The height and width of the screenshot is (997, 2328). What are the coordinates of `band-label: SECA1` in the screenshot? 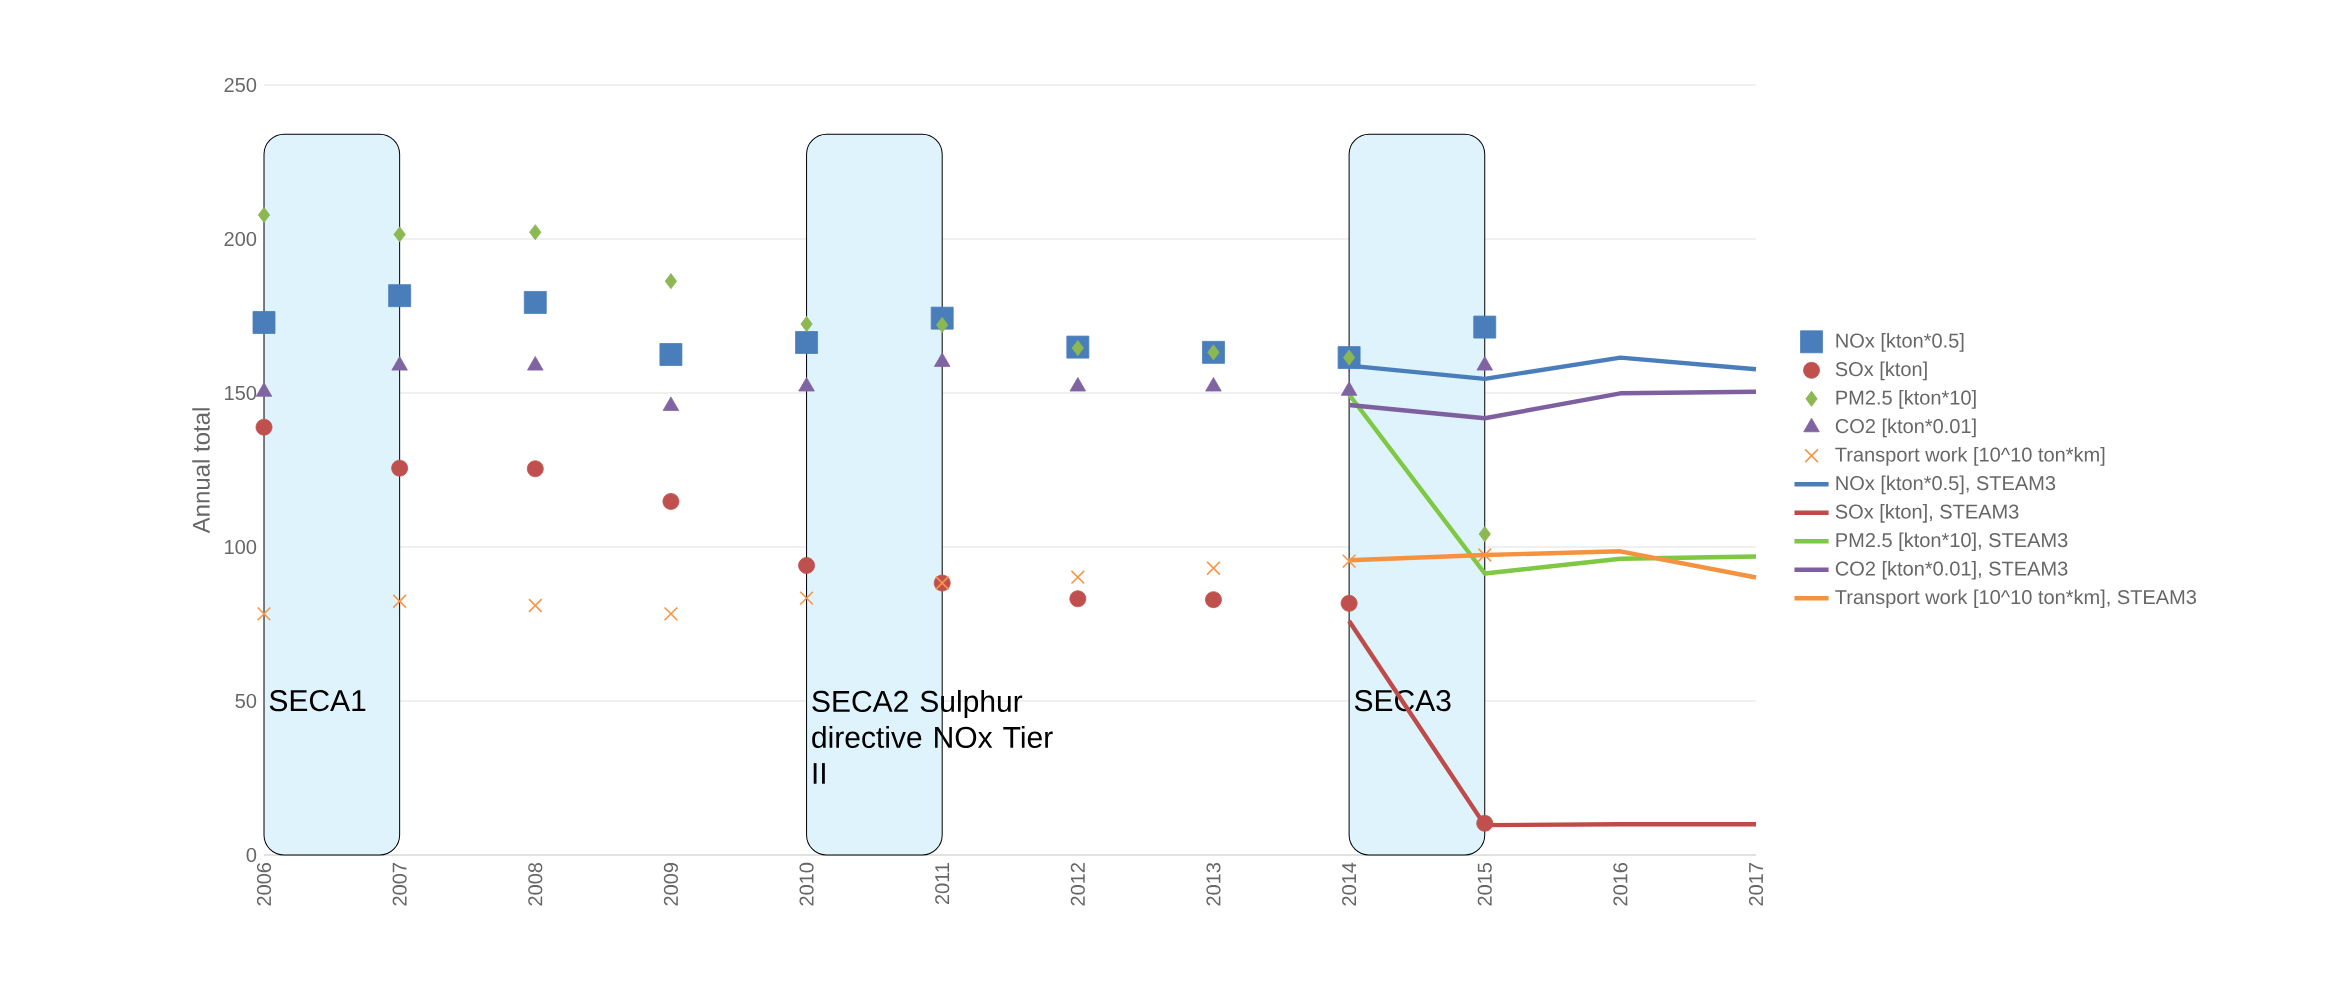 It's located at (317, 701).